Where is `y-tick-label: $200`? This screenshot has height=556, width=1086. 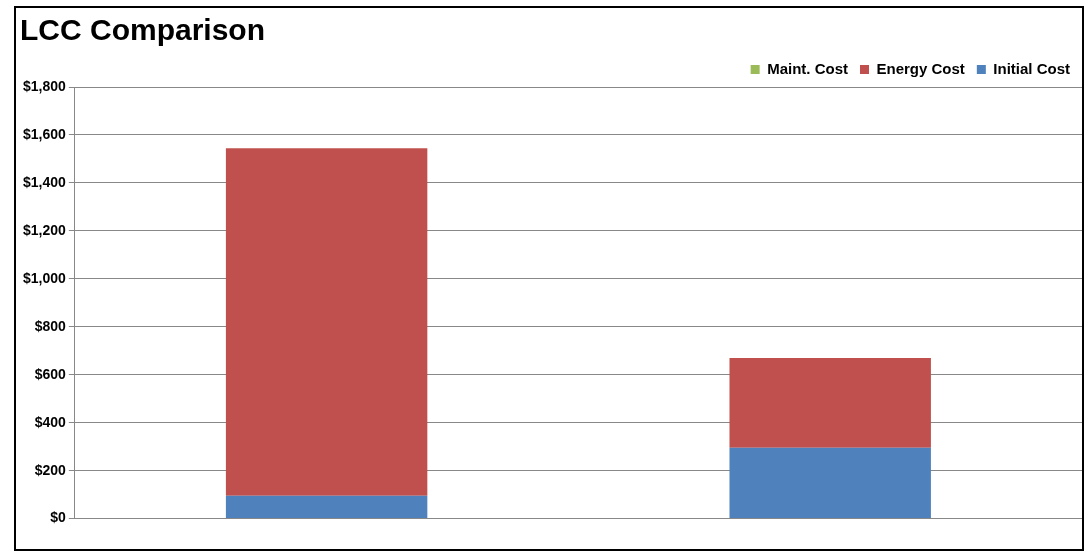
y-tick-label: $200 is located at coordinates (50, 469).